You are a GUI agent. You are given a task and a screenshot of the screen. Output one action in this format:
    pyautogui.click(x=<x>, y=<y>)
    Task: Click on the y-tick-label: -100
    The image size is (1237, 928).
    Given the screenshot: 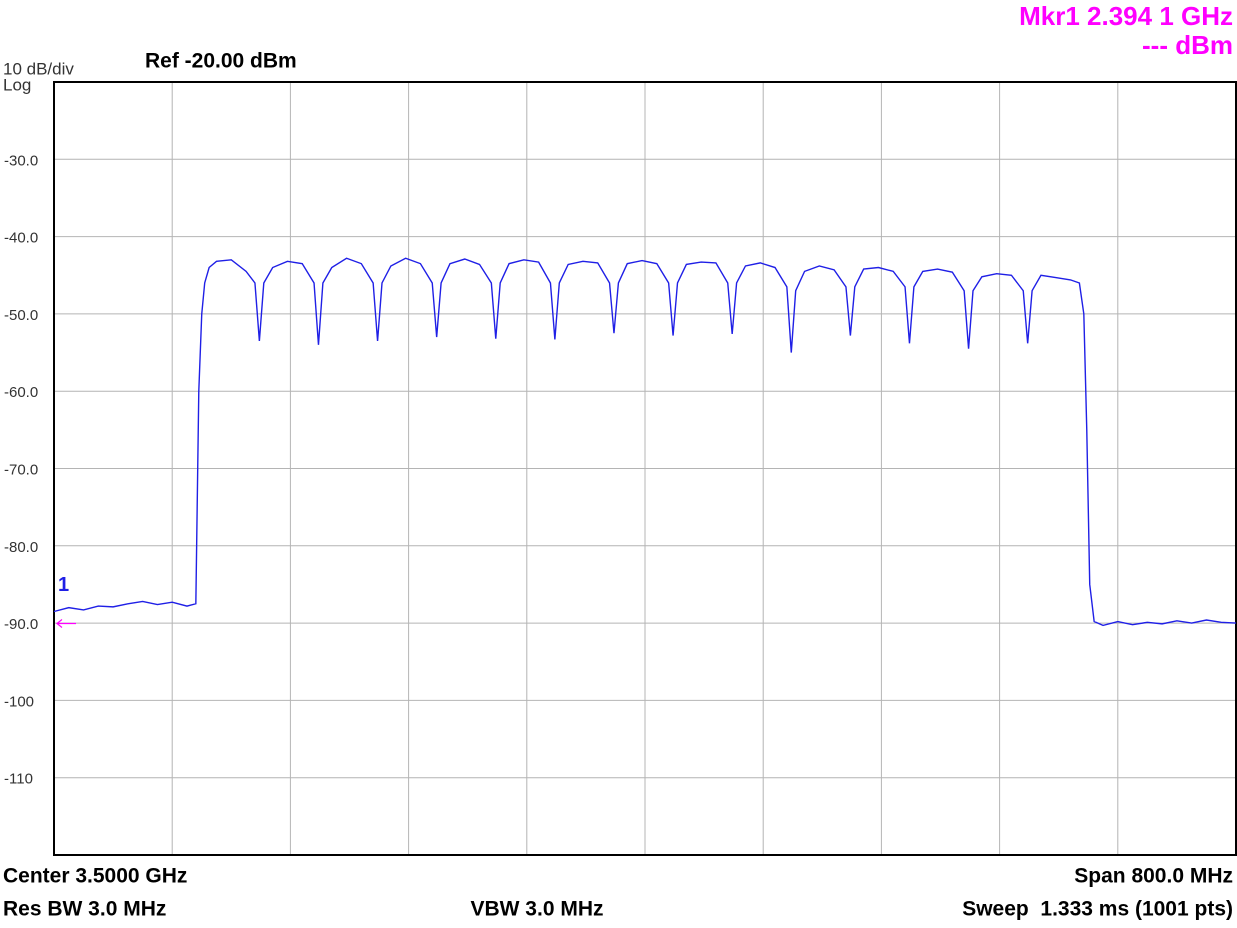 What is the action you would take?
    pyautogui.click(x=19, y=701)
    